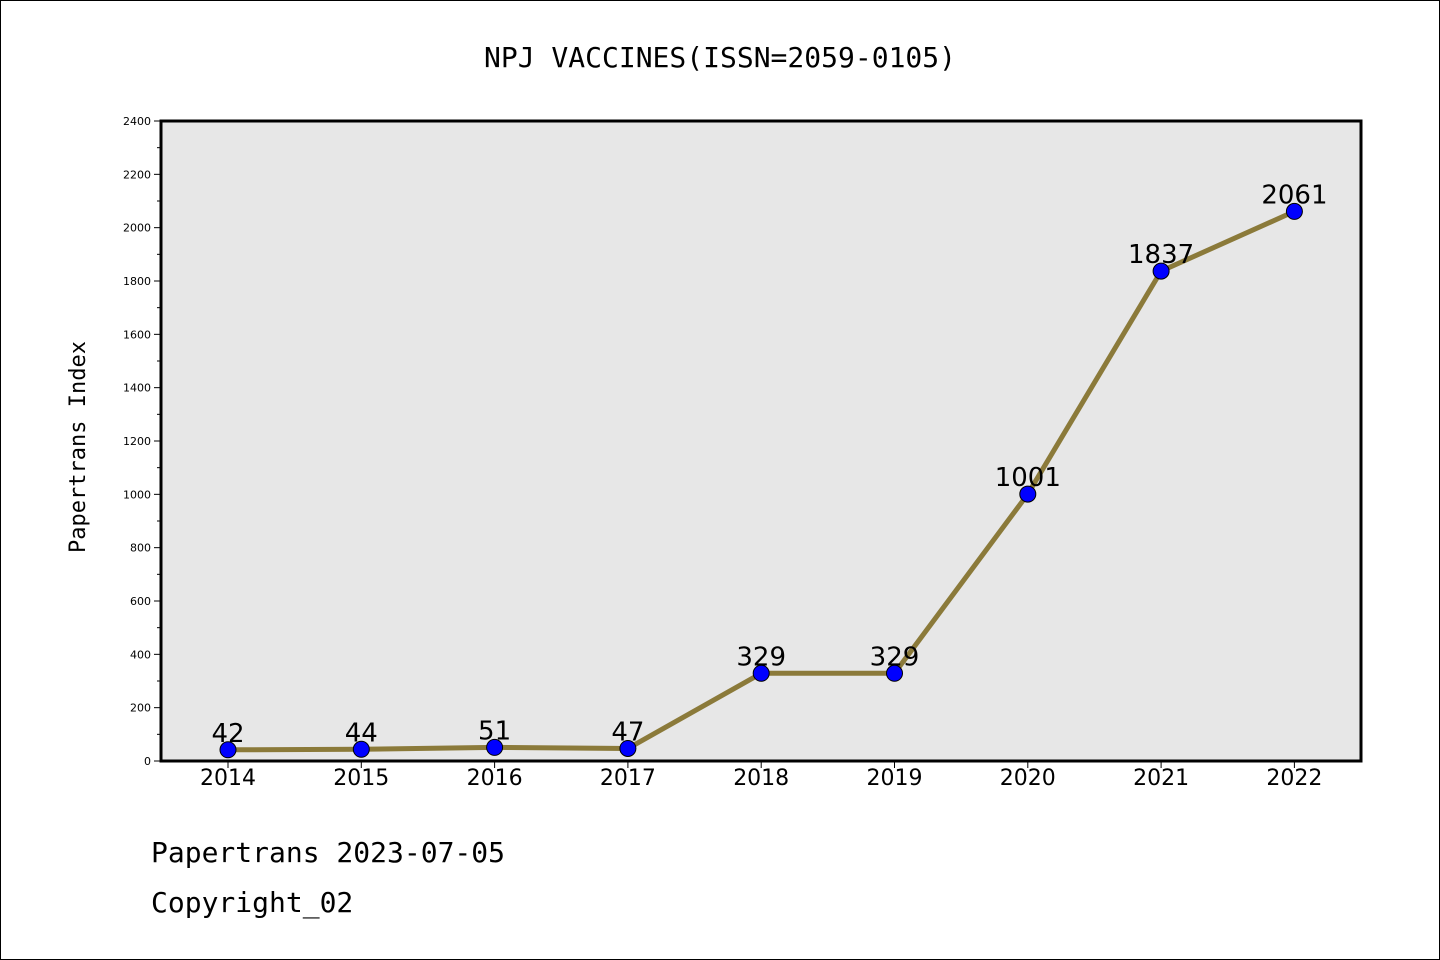  I want to click on x-tick-label: 2018, so click(761, 778).